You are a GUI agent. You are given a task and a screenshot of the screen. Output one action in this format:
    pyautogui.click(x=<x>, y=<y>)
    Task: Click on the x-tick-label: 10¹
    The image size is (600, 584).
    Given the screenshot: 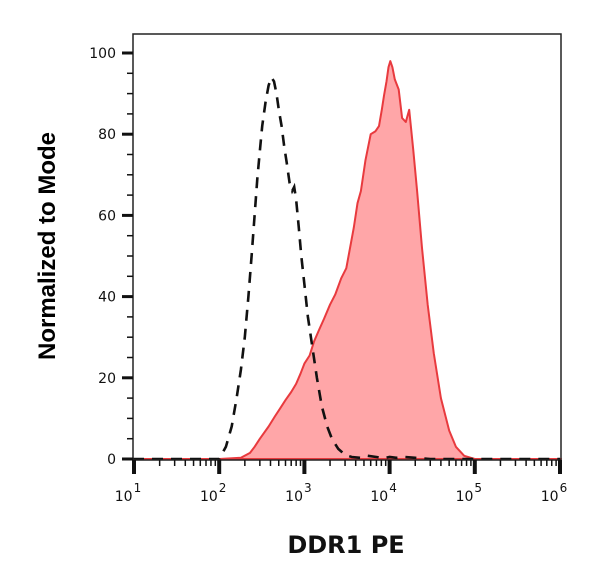 What is the action you would take?
    pyautogui.click(x=128, y=493)
    